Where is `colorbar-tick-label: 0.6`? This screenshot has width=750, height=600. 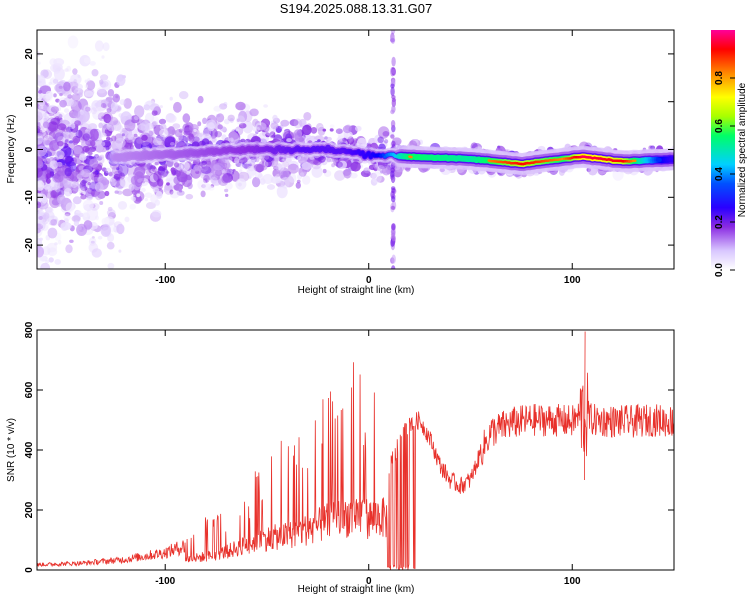
colorbar-tick-label: 0.6 is located at coordinates (719, 126).